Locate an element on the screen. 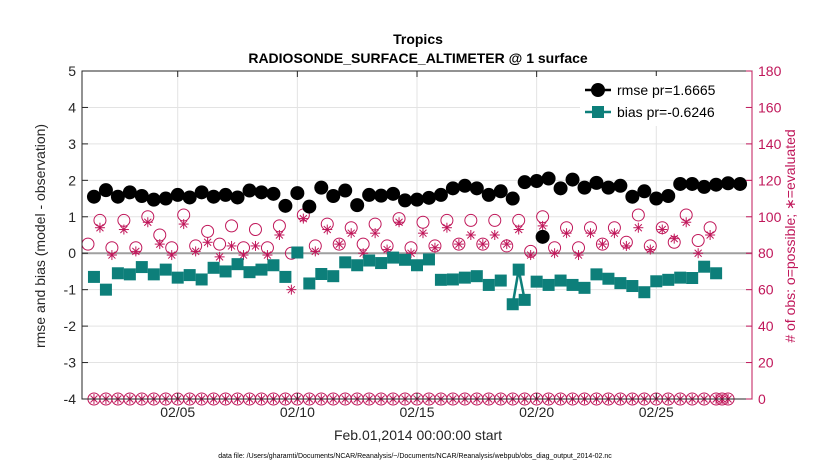  y-axis-left: -4 -3 -2 -1 0 1 2 3 4 5 is located at coordinates (76, 235).